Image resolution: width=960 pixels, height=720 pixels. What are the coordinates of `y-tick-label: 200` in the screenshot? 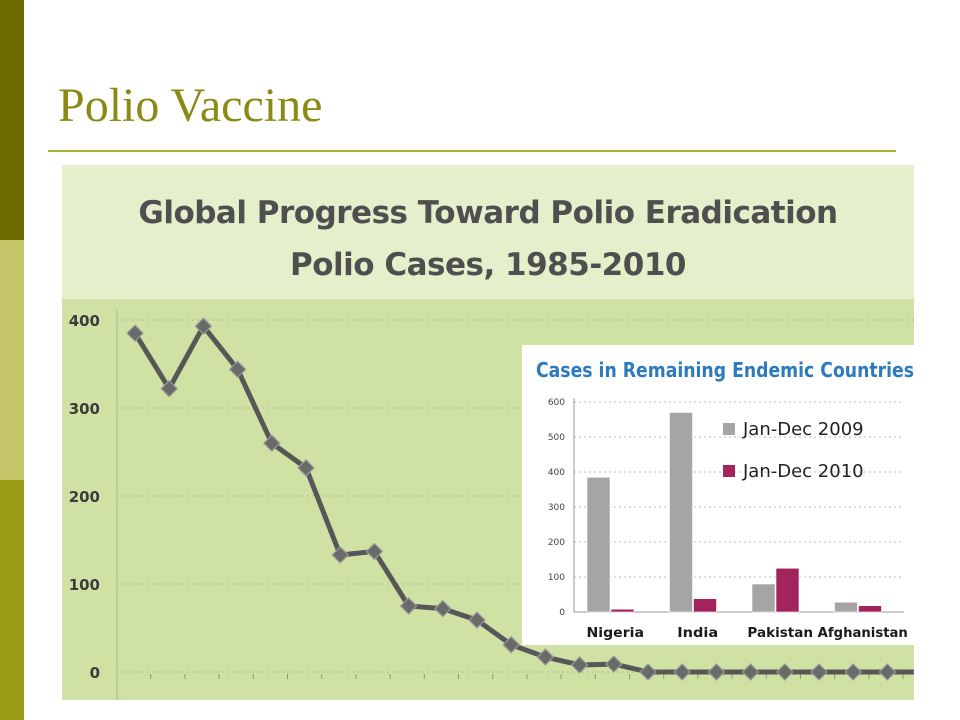 It's located at (84, 497).